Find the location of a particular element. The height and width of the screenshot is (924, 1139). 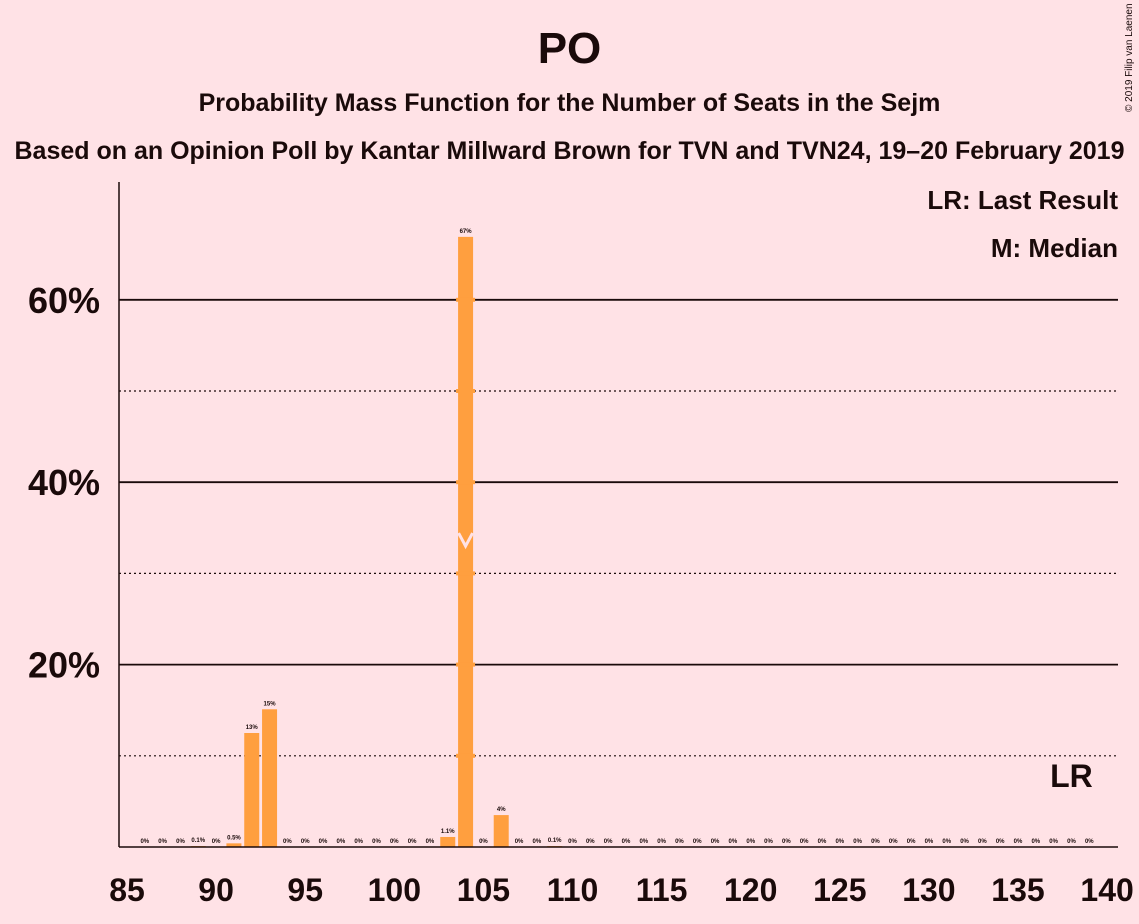

y-tick-label: 20% is located at coordinates (64, 665).